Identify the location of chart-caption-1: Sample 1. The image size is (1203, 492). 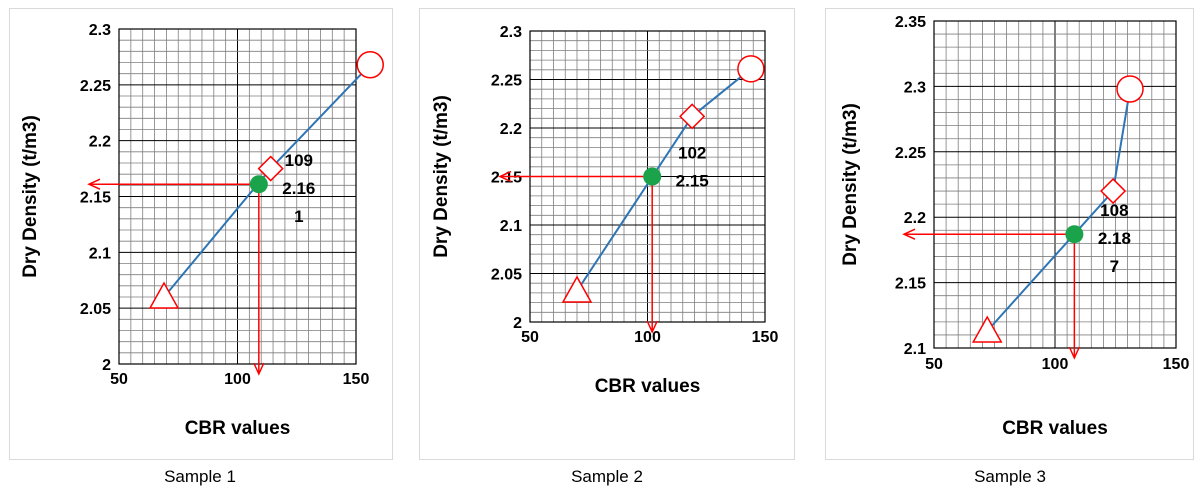
(200, 476).